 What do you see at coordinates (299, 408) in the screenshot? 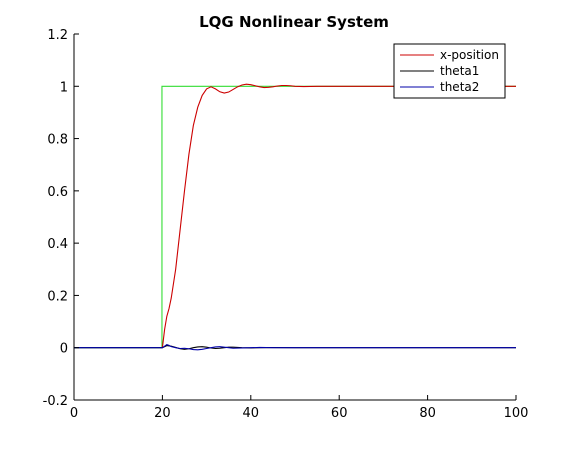
I see `x-axis: 0 20 40 60 80 100` at bounding box center [299, 408].